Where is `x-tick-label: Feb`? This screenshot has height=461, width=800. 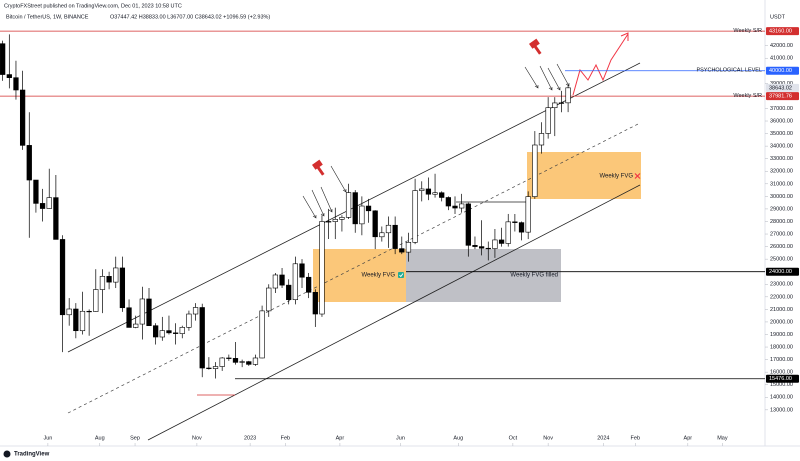
x-tick-label: Feb is located at coordinates (285, 438).